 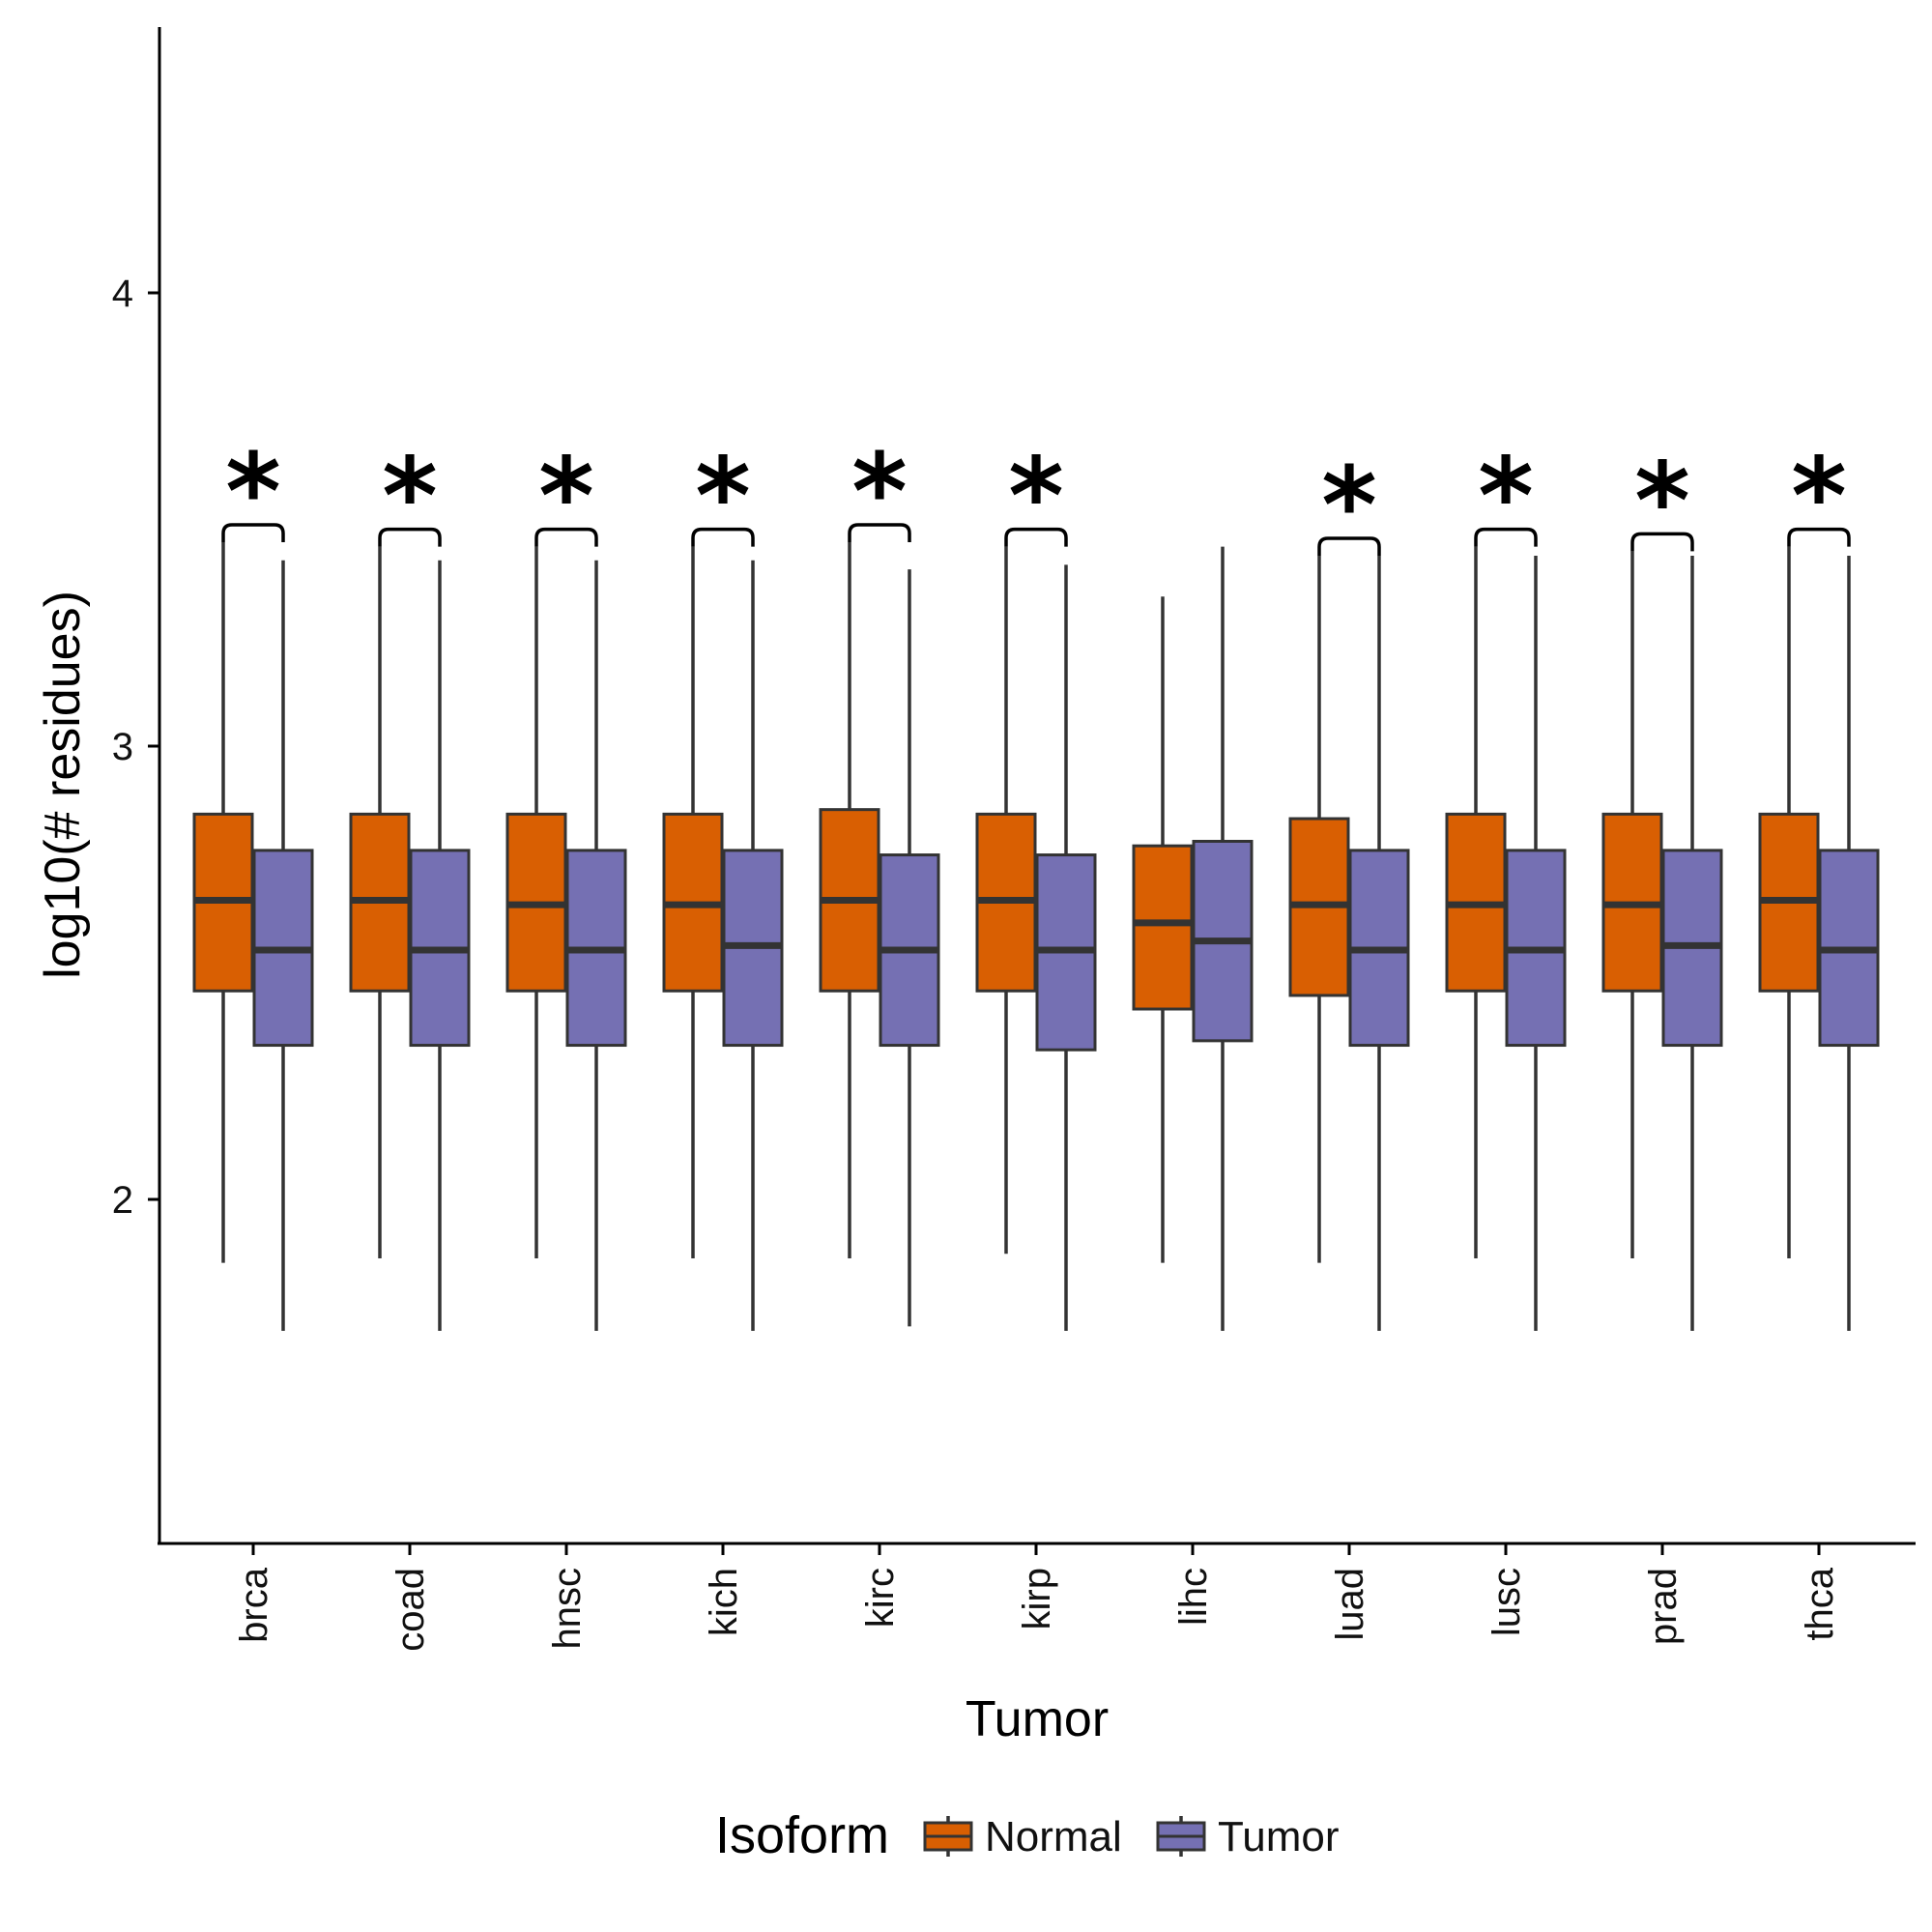 What do you see at coordinates (849, 899) in the screenshot?
I see `box-normal-kirc` at bounding box center [849, 899].